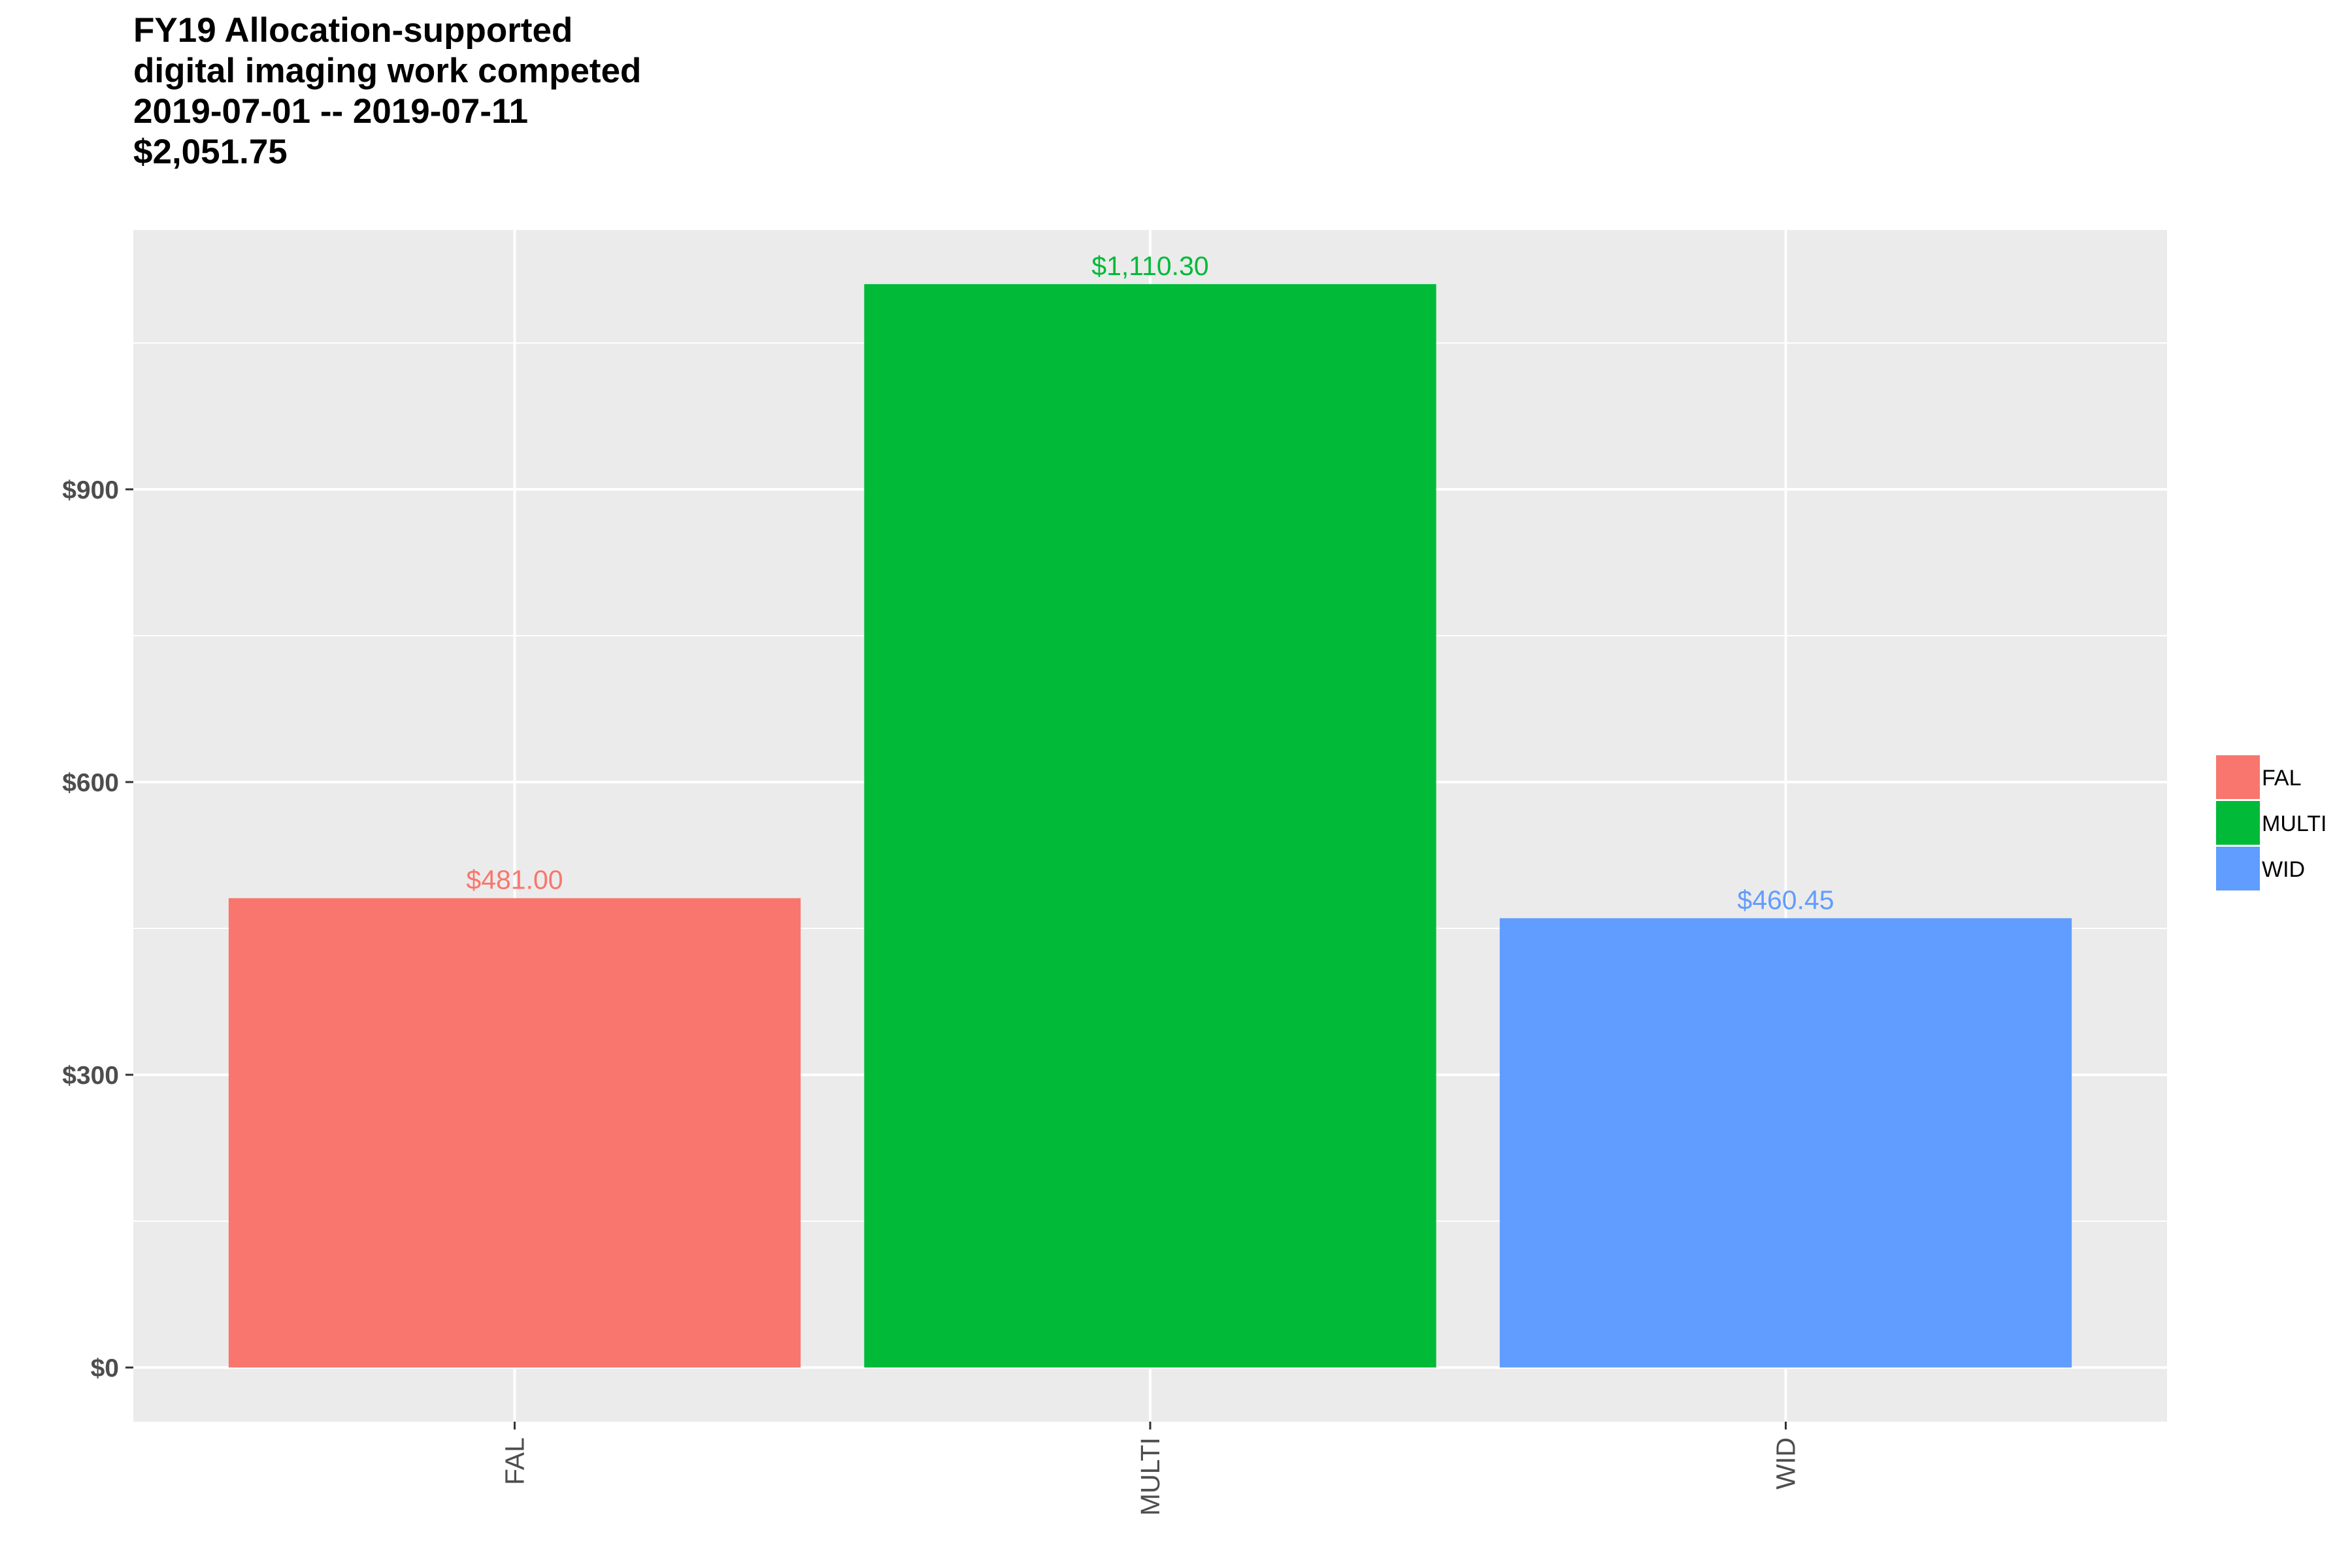  I want to click on bar-fal, so click(514, 1133).